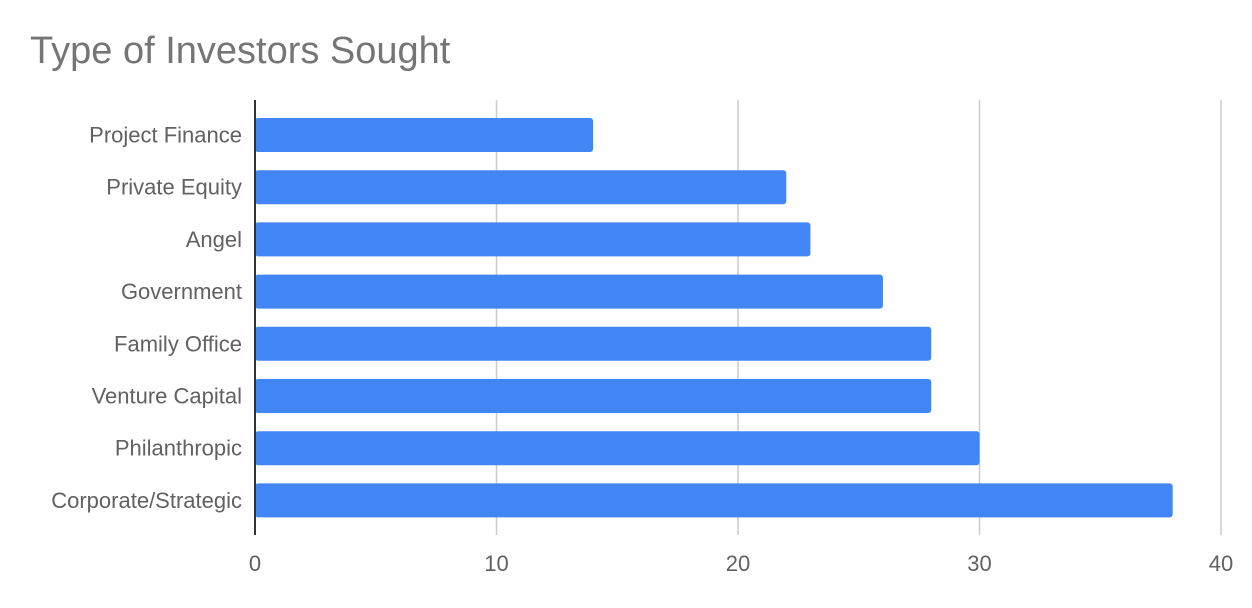 This screenshot has height=608, width=1252. What do you see at coordinates (617, 448) in the screenshot?
I see `bar-philanthropic` at bounding box center [617, 448].